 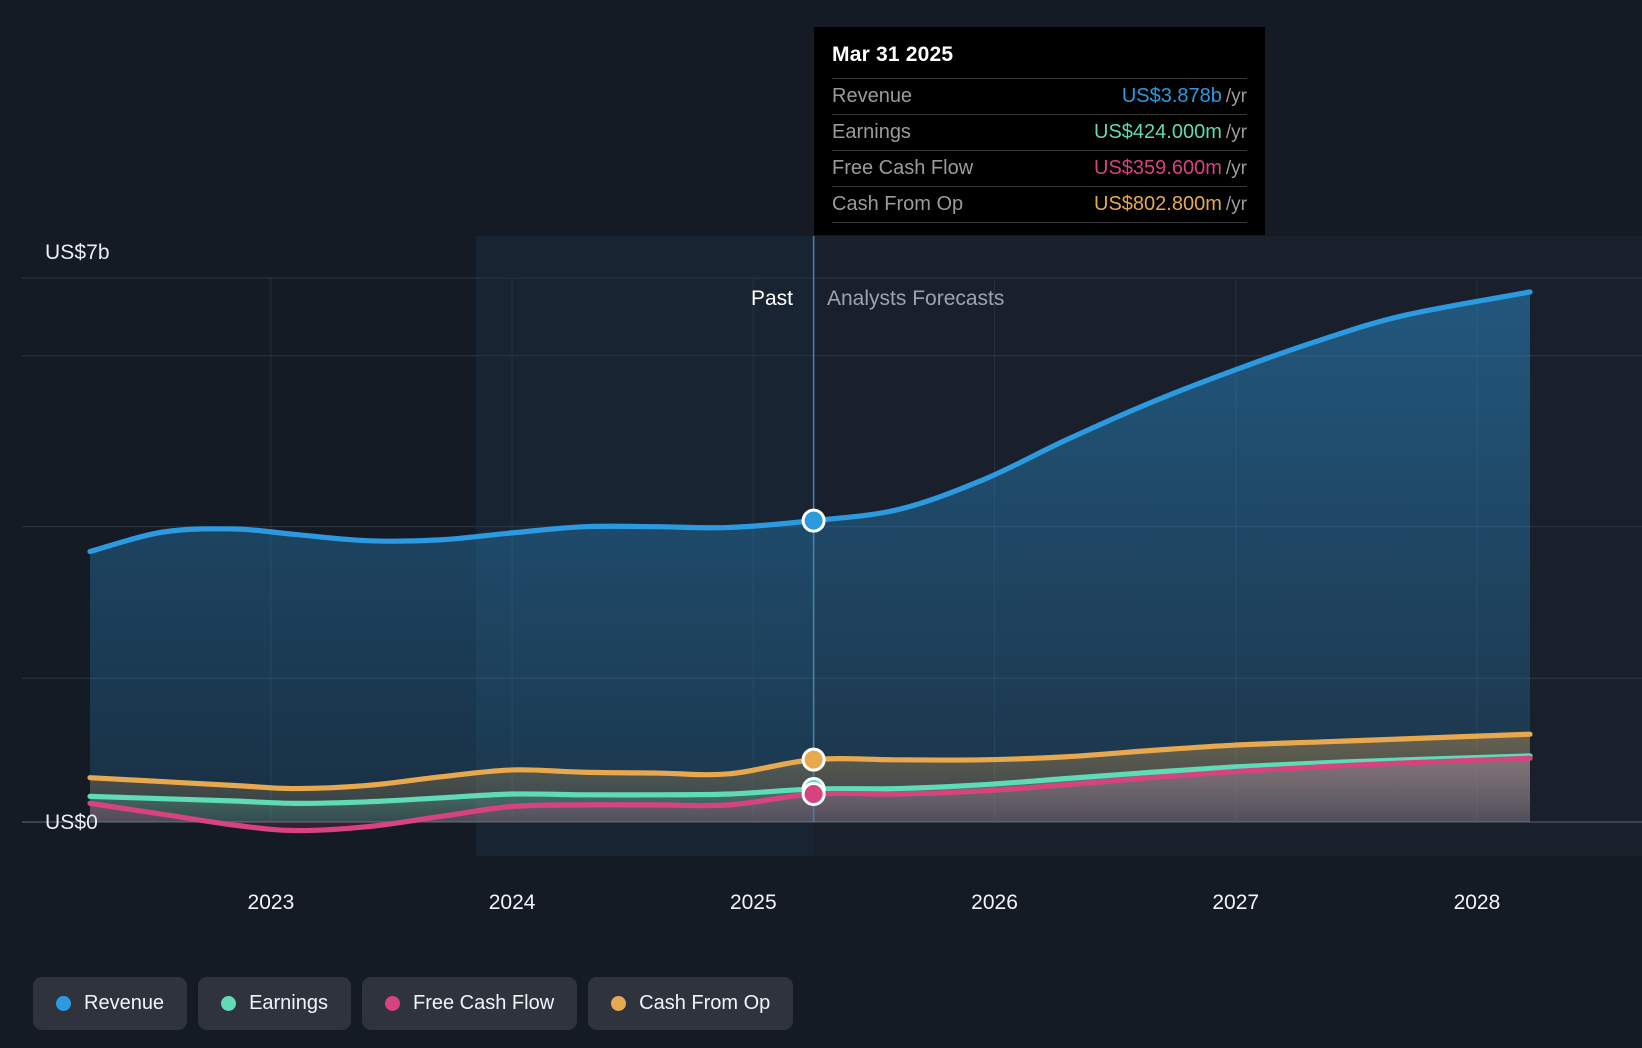 I want to click on tooltip-metric-value: US$3.878b, so click(x=1171, y=96).